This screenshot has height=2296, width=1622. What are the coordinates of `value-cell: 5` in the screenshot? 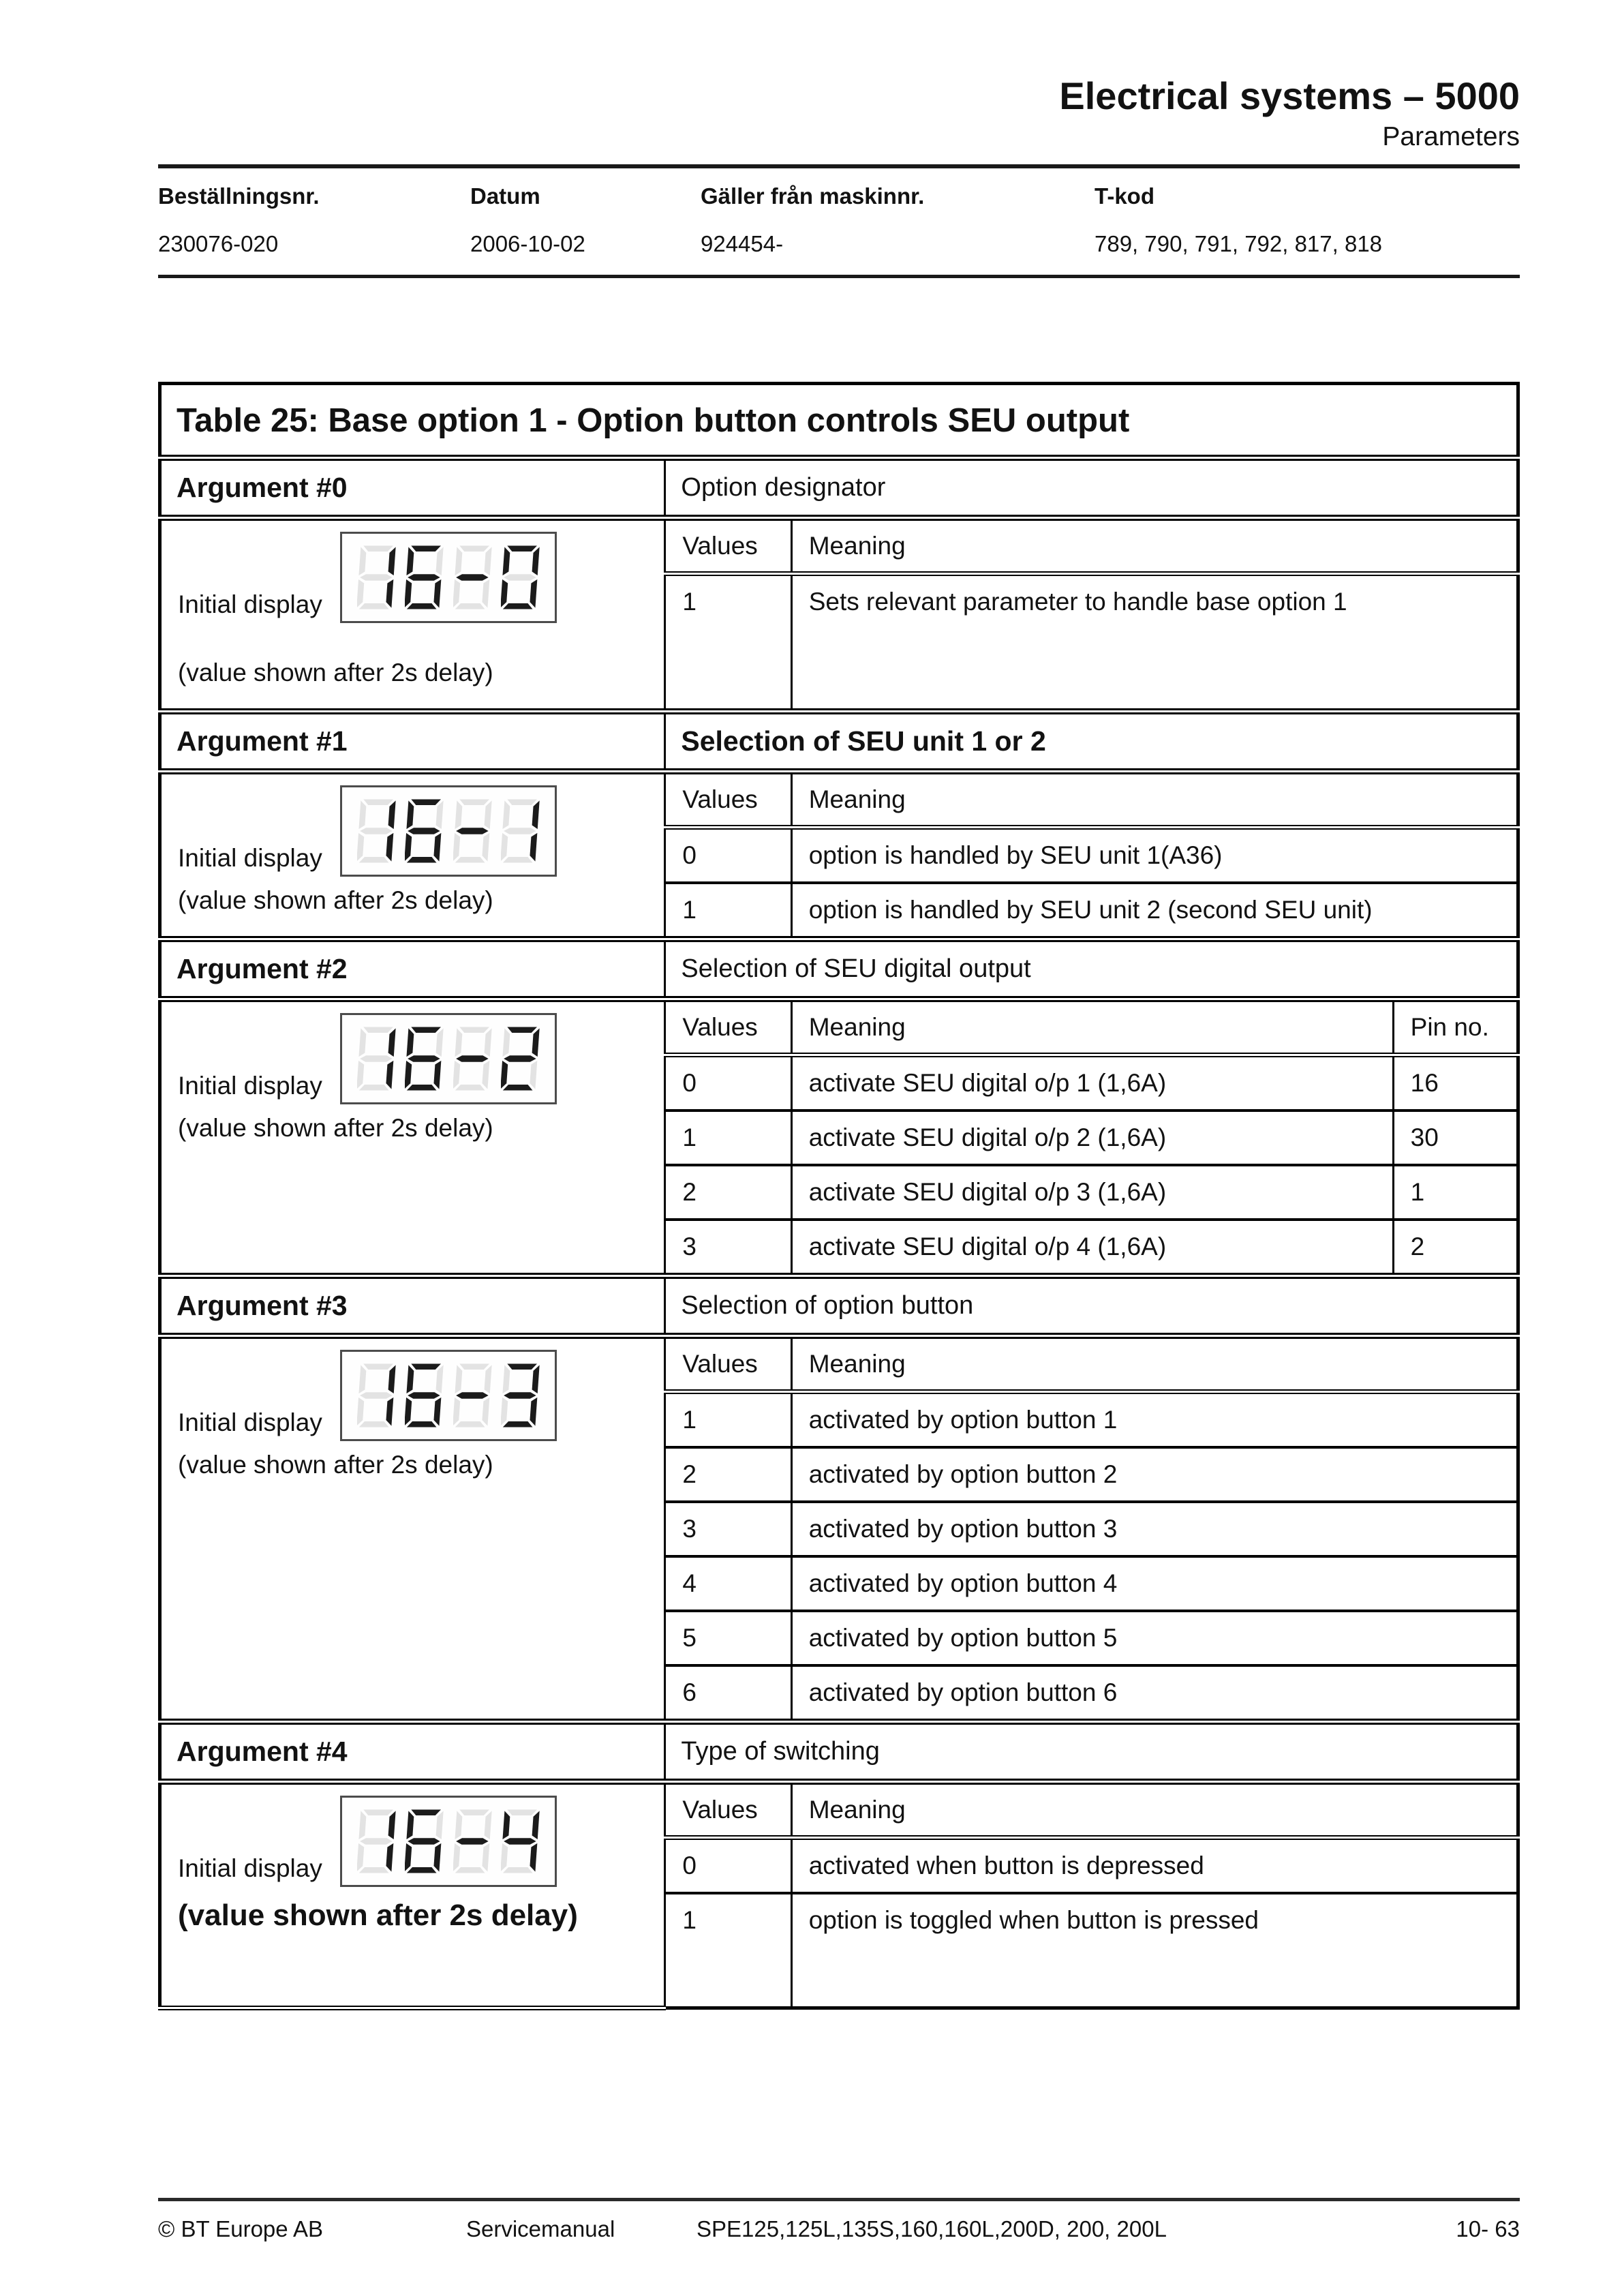 It's located at (729, 1637).